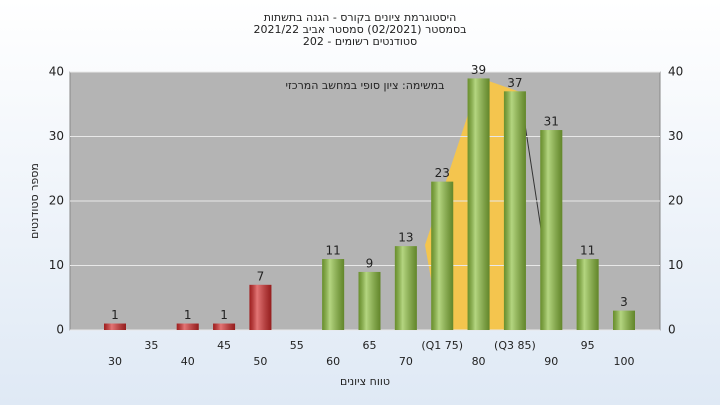  I want to click on x-tick-label: 50, so click(260, 361).